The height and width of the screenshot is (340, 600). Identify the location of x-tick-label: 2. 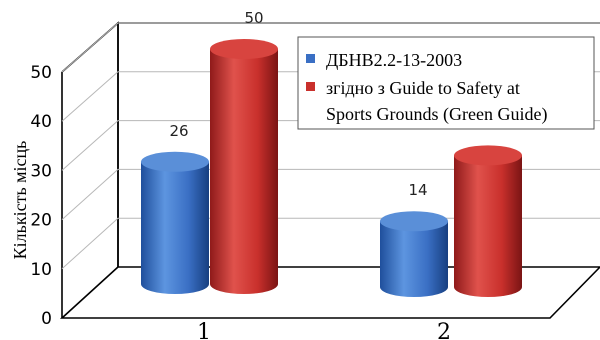
(444, 330).